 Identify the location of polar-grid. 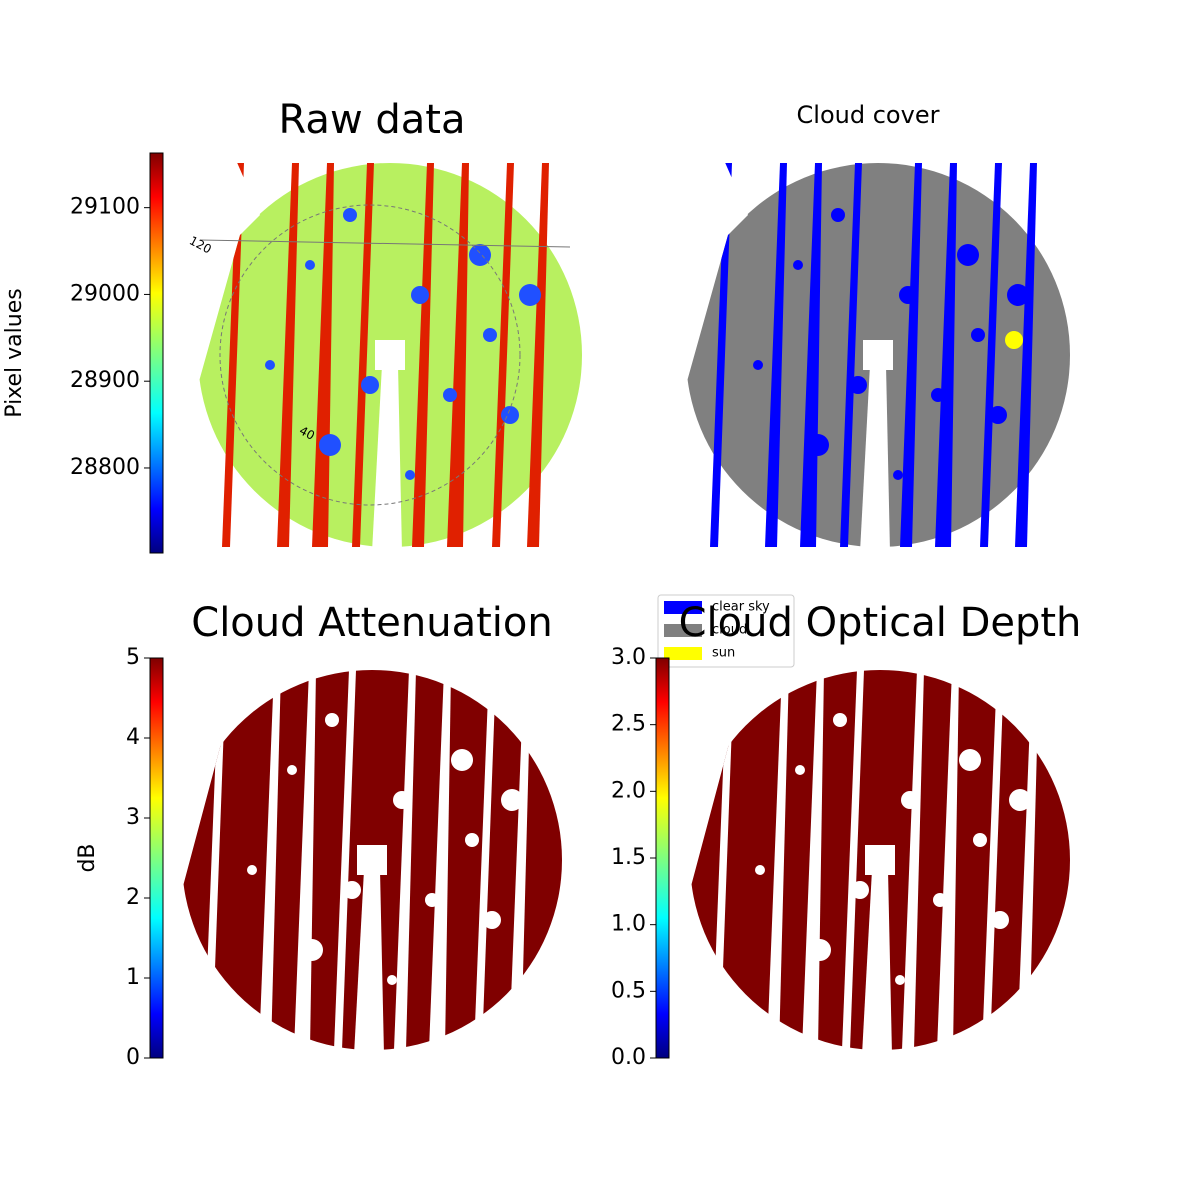
(370, 355).